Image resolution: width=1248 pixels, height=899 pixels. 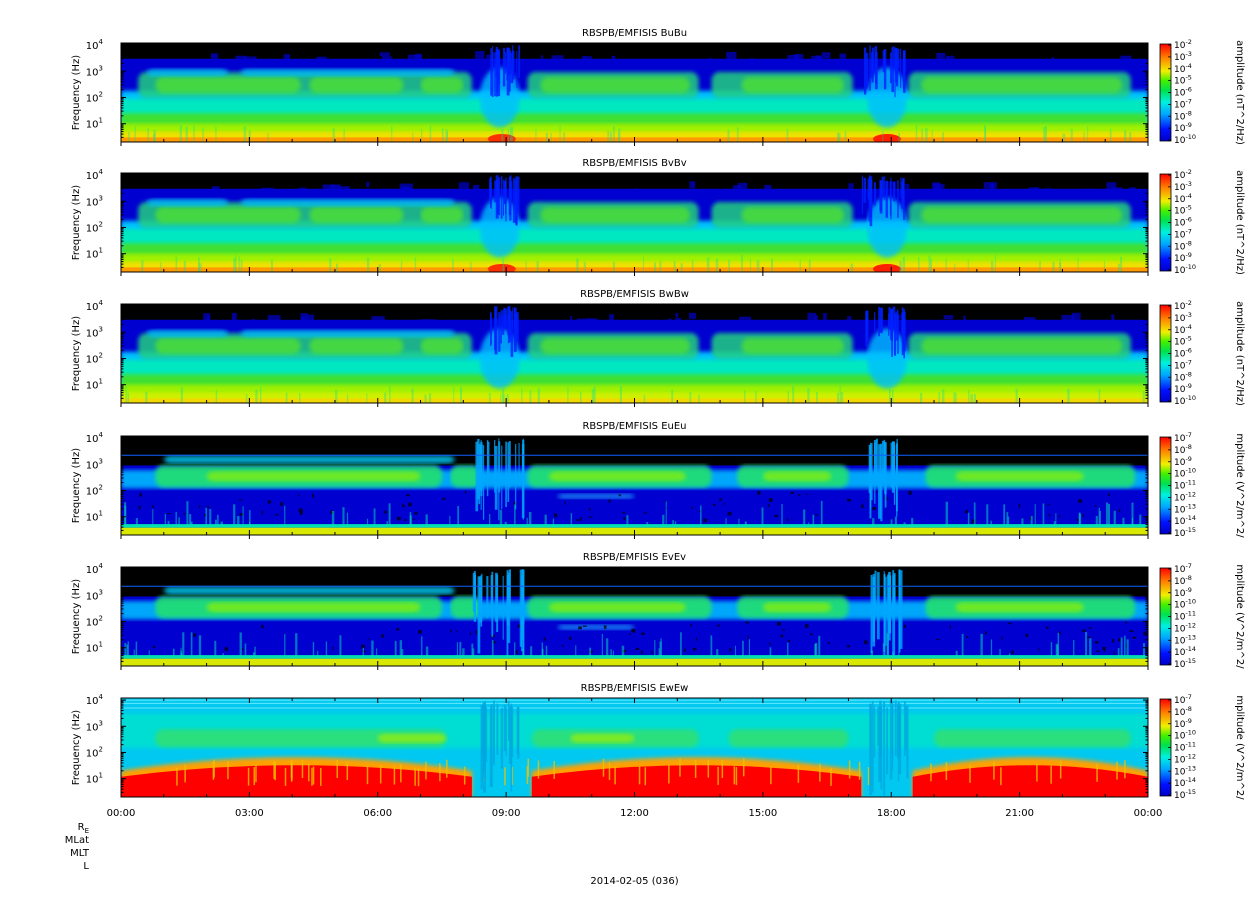 I want to click on x-axis-date-label: 2014-02-05 (036), so click(x=634, y=881).